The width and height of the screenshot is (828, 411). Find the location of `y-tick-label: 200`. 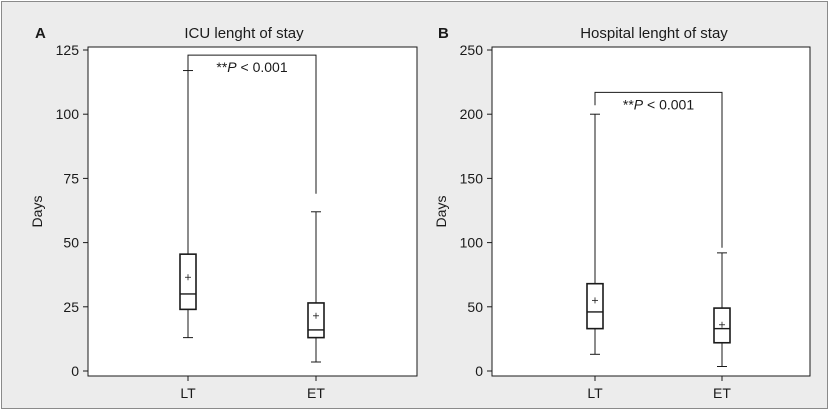

y-tick-label: 200 is located at coordinates (472, 114).